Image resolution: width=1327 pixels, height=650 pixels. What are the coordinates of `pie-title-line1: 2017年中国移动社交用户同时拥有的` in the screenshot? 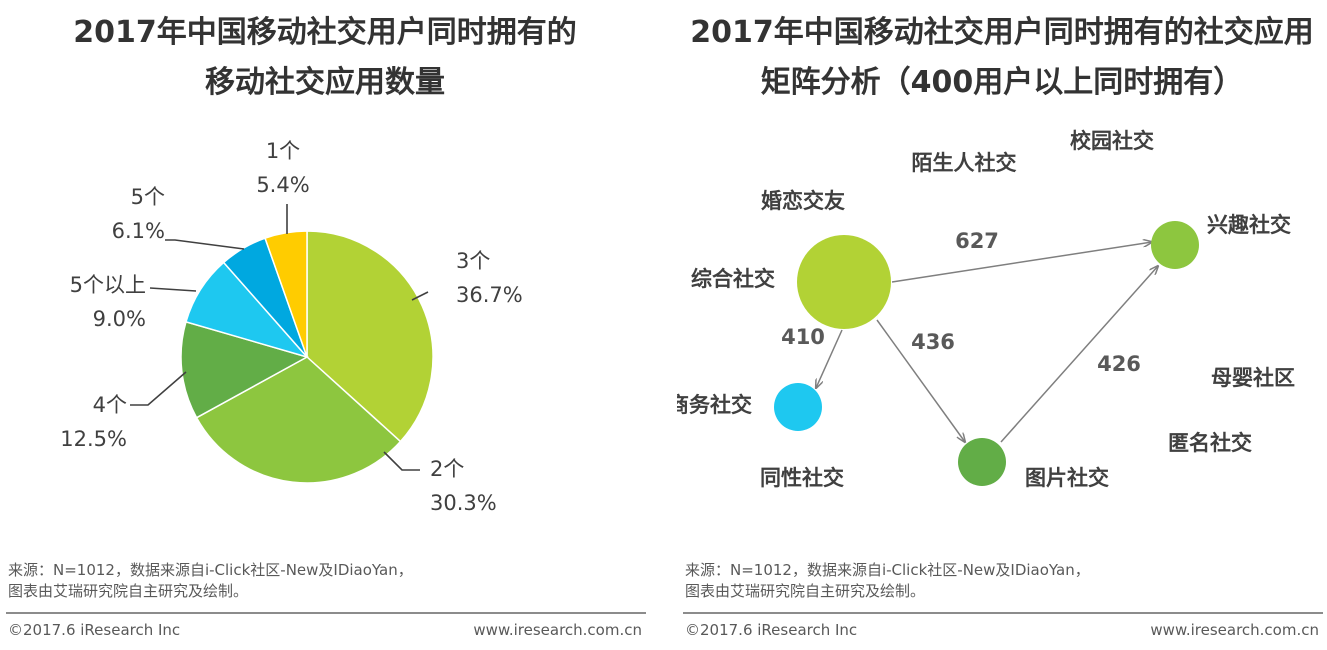 It's located at (325, 32).